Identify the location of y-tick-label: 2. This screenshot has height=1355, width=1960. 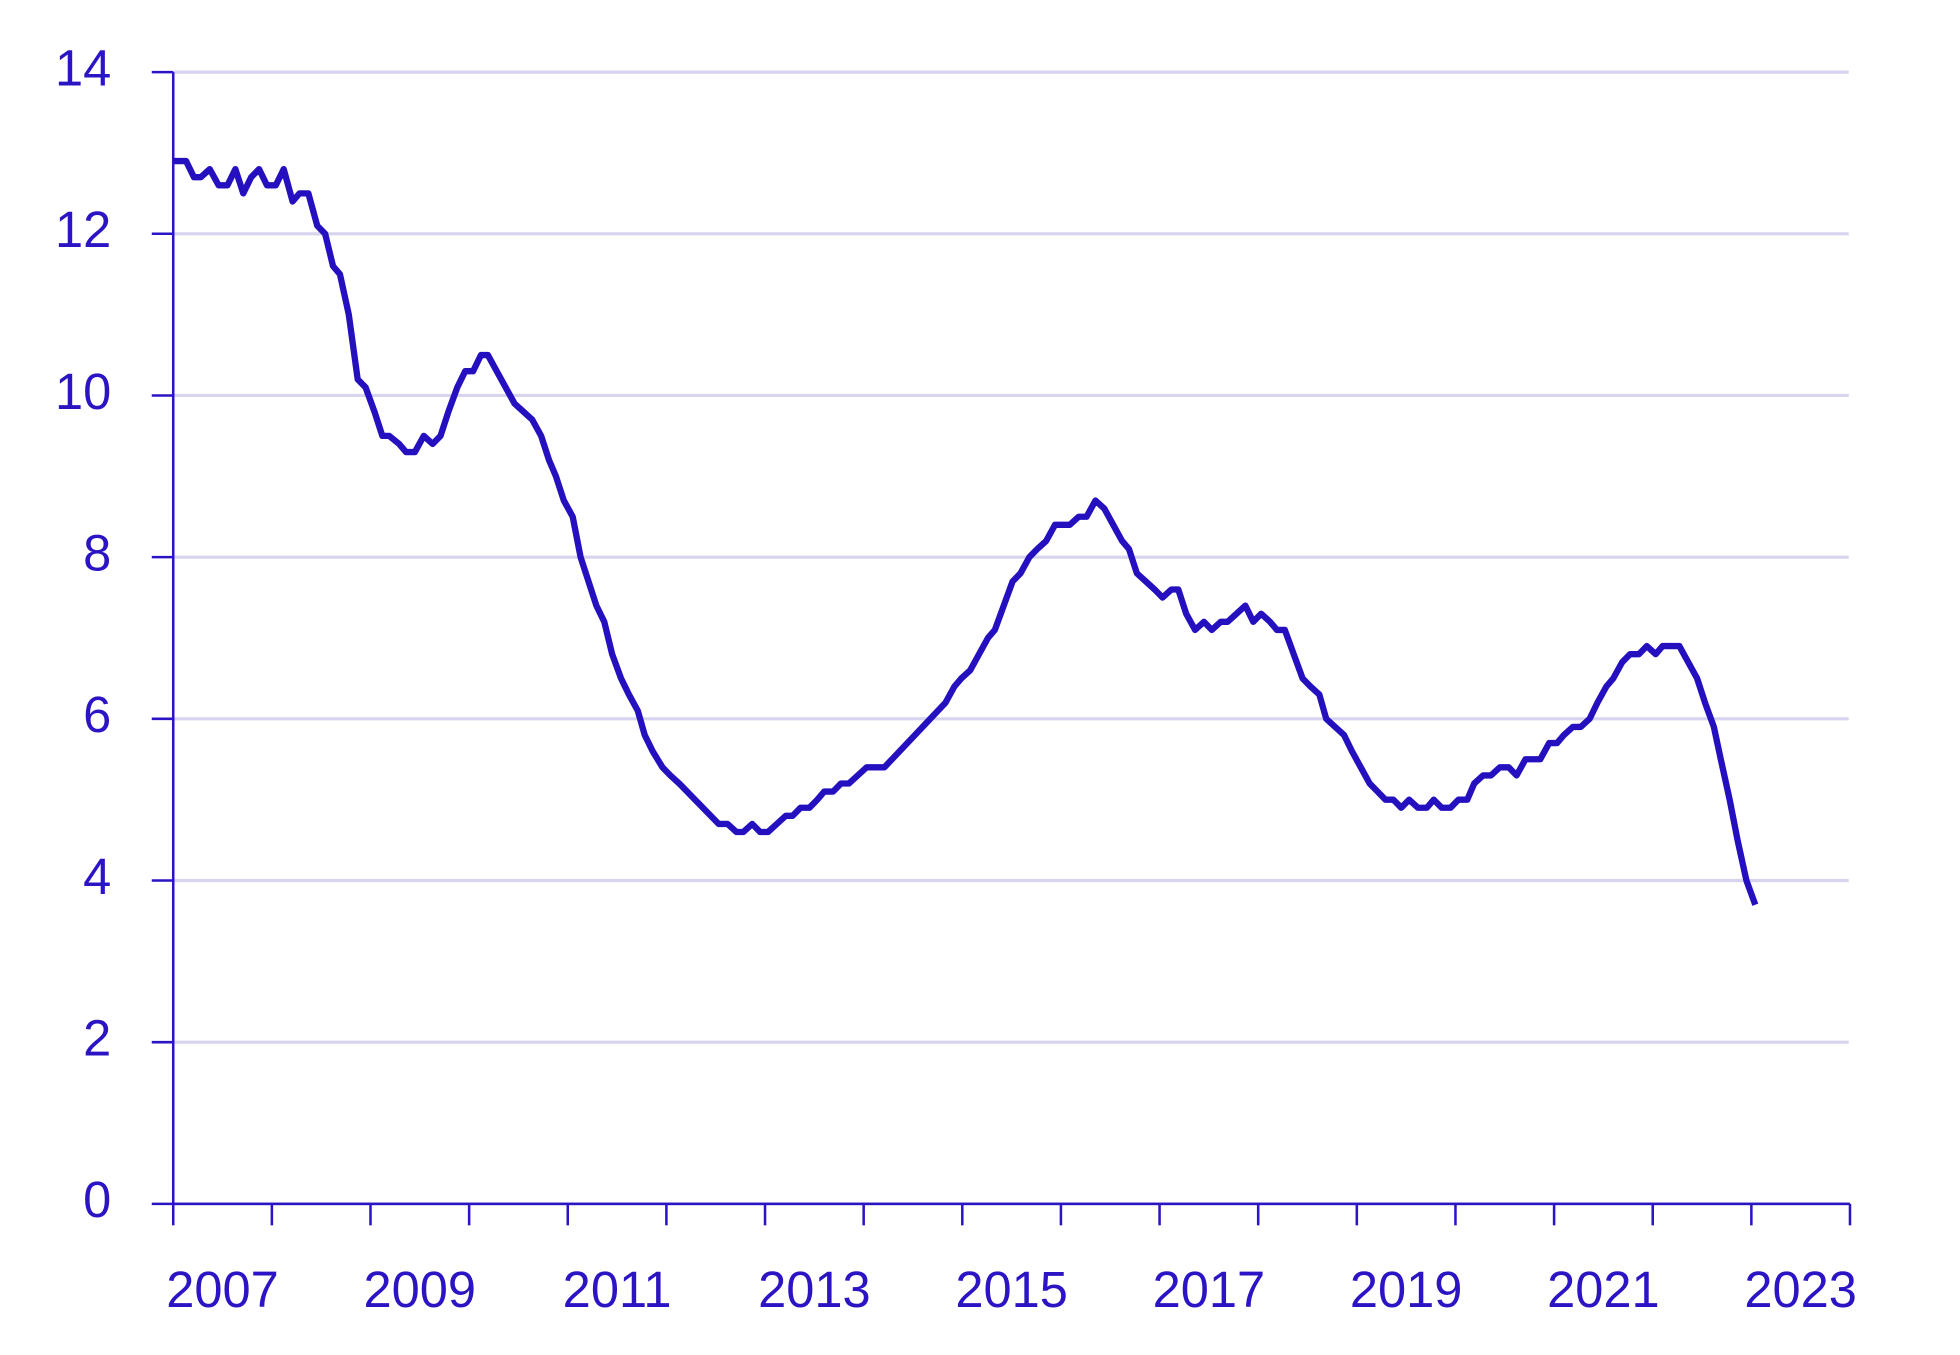
(97, 1038).